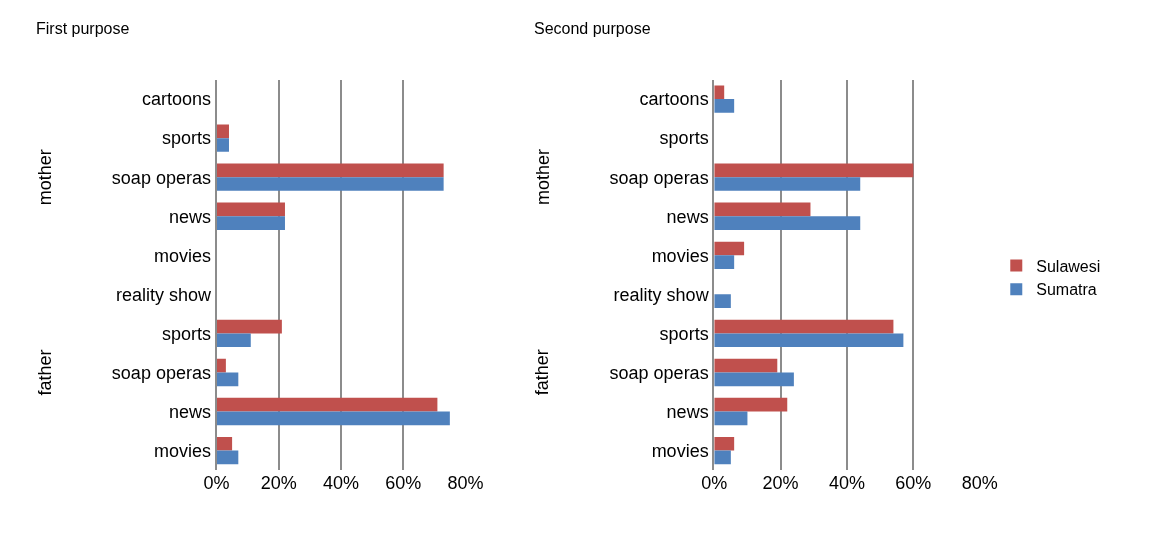  Describe the element at coordinates (1068, 266) in the screenshot. I see `legend-label: Sulawesi` at that location.